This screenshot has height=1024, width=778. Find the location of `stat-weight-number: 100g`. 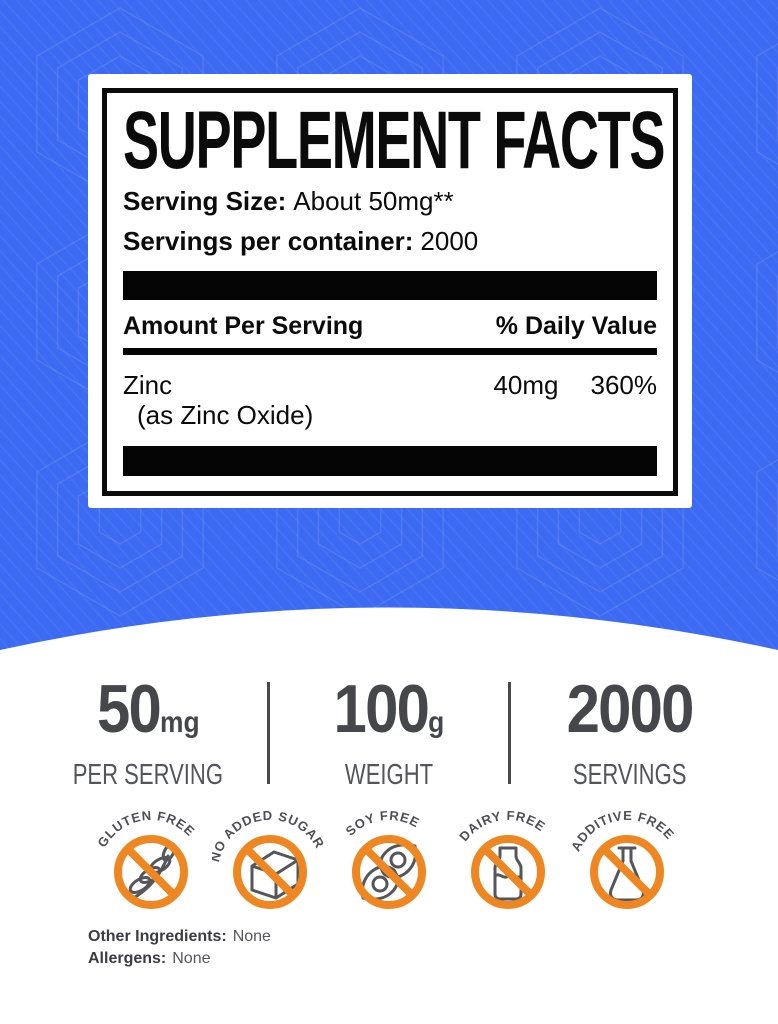

stat-weight-number: 100g is located at coordinates (389, 709).